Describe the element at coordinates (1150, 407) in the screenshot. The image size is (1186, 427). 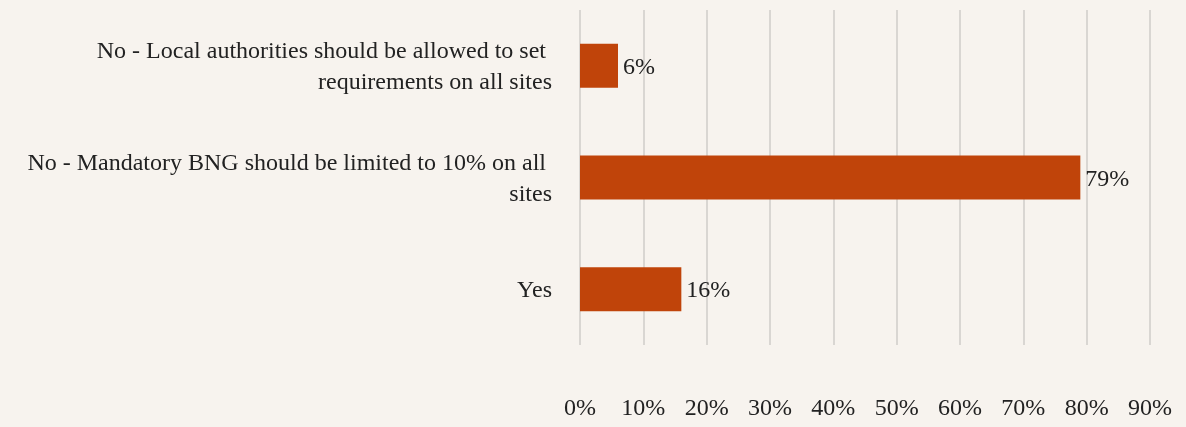
I see `x-tick-label: 90%` at that location.